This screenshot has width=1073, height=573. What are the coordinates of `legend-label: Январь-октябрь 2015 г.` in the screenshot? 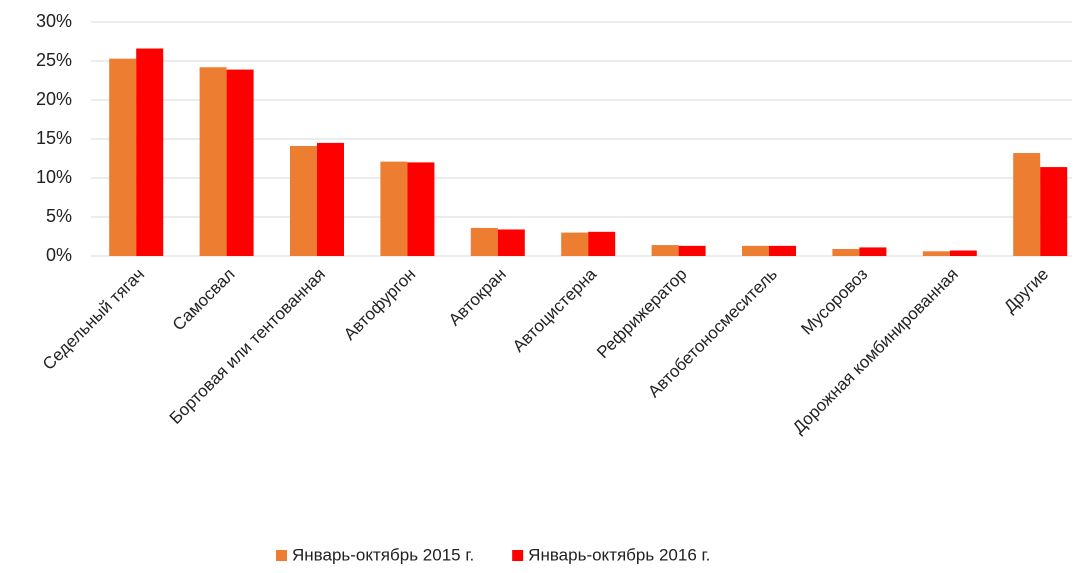 It's located at (383, 554).